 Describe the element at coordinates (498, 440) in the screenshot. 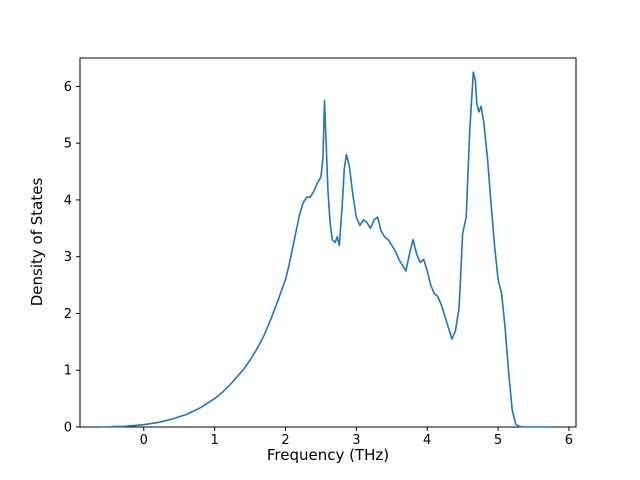

I see `x-tick-label: 5` at that location.